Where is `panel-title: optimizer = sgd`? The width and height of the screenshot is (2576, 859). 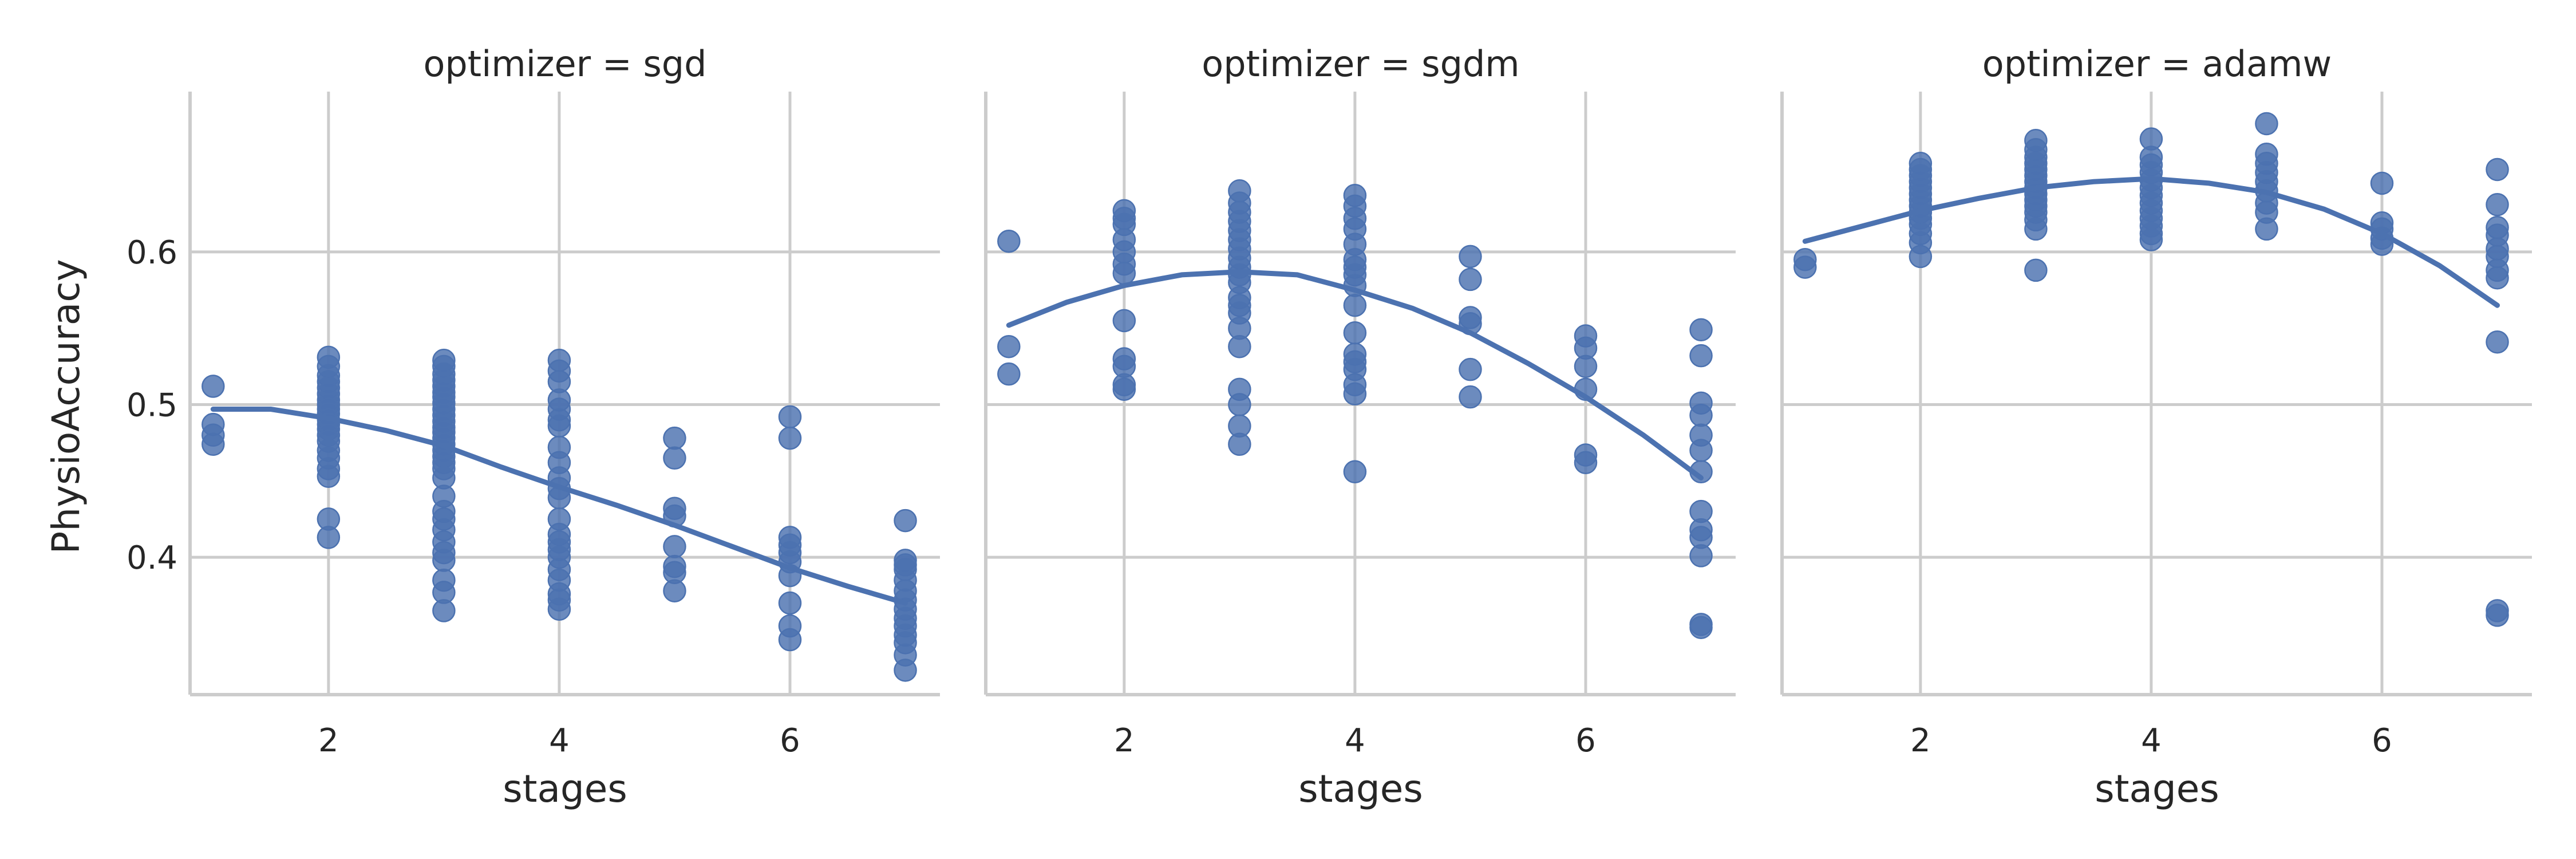 panel-title: optimizer = sgd is located at coordinates (564, 64).